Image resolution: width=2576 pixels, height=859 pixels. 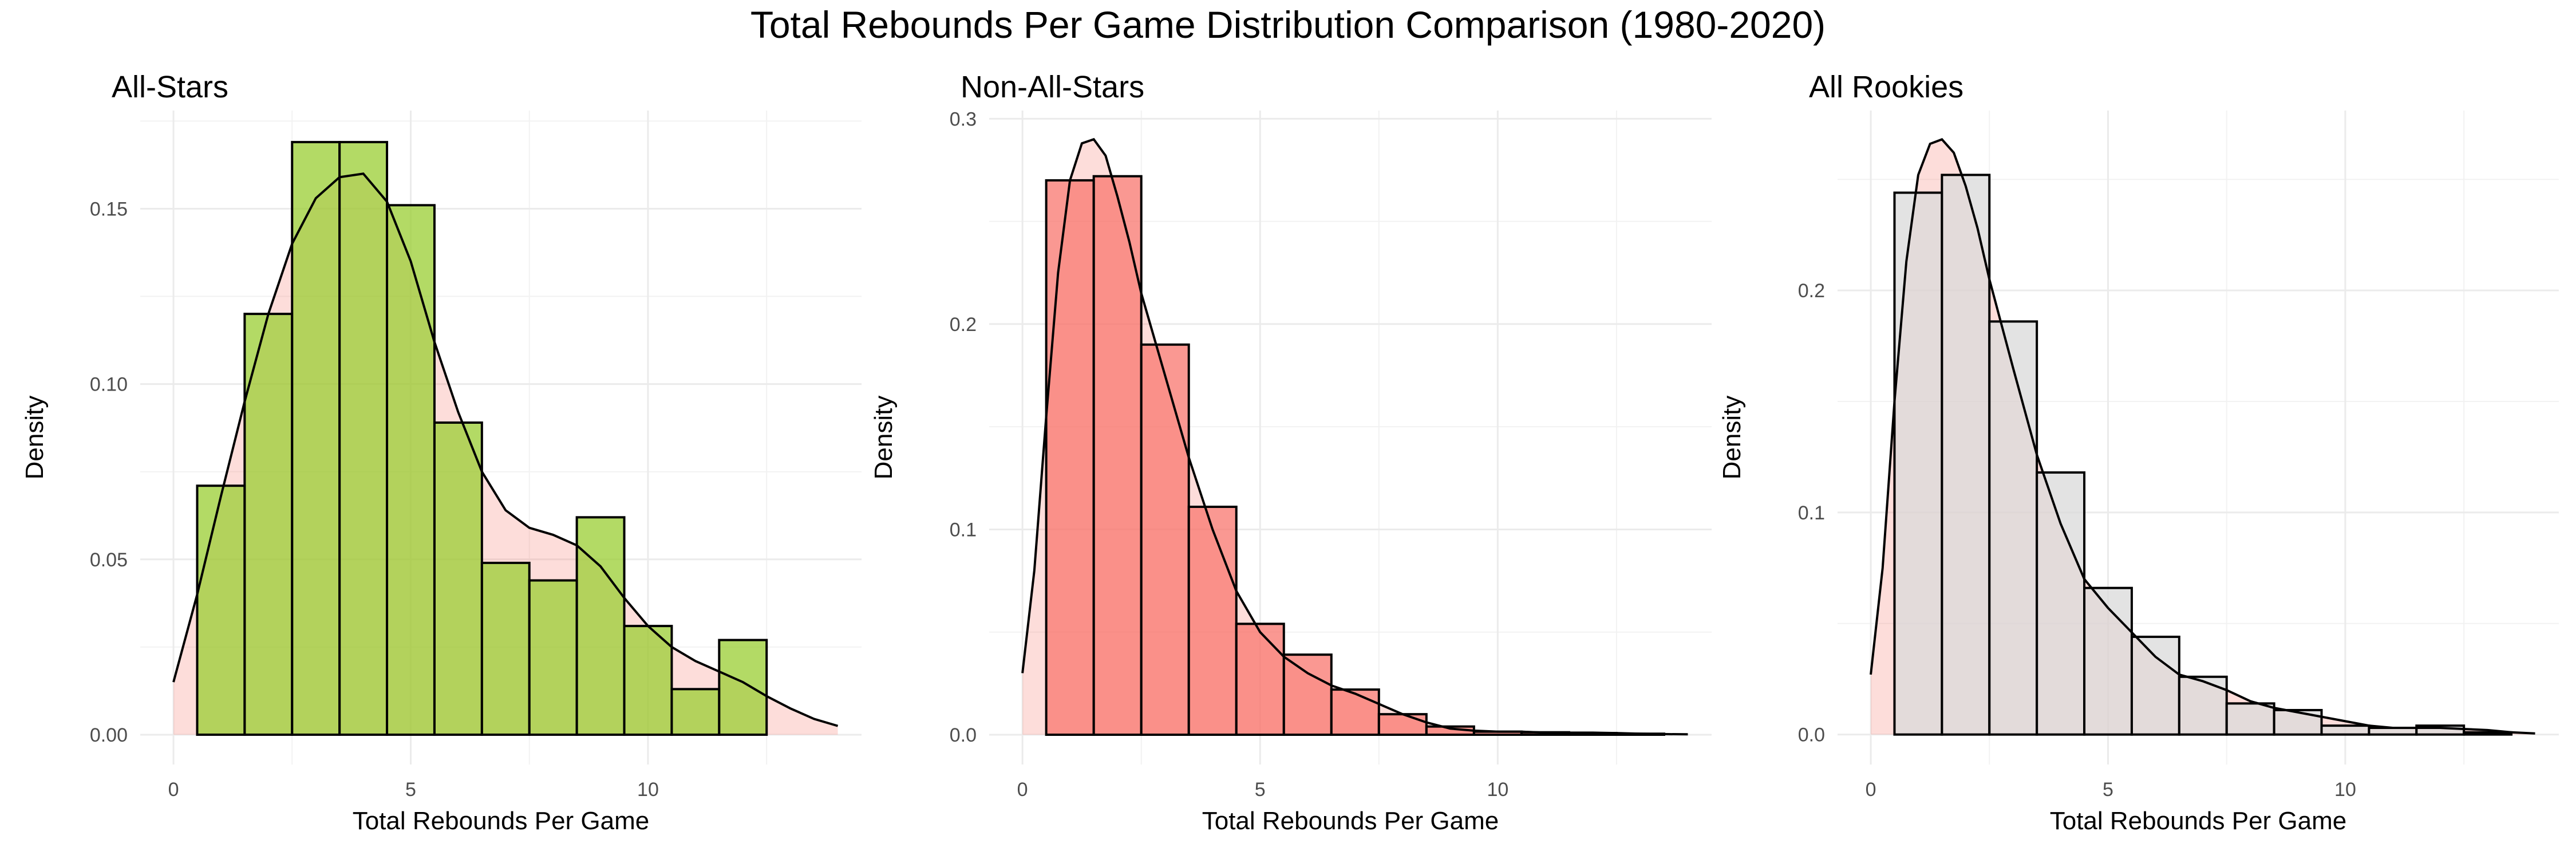 I want to click on y-tick-label: 0.10, so click(x=109, y=385).